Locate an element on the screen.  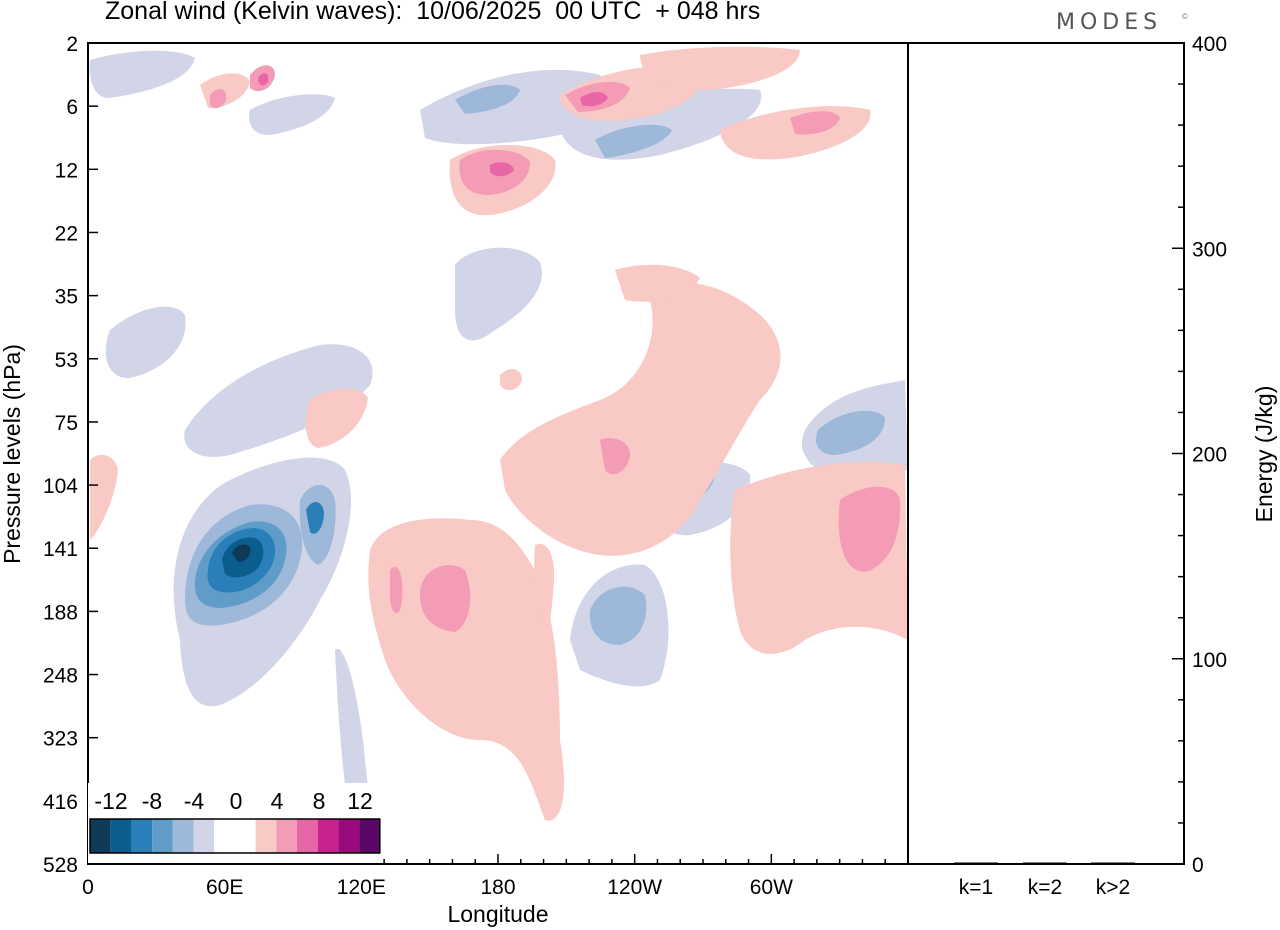
x-tick-label: 120E is located at coordinates (361, 887).